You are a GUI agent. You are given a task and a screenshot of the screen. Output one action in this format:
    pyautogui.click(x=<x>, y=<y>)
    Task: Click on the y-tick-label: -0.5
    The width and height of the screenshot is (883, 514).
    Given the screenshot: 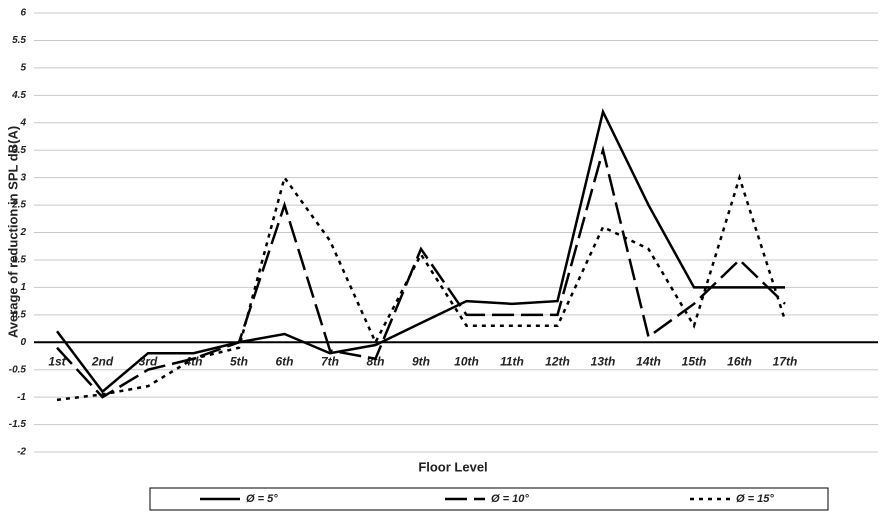 What is the action you would take?
    pyautogui.click(x=18, y=369)
    